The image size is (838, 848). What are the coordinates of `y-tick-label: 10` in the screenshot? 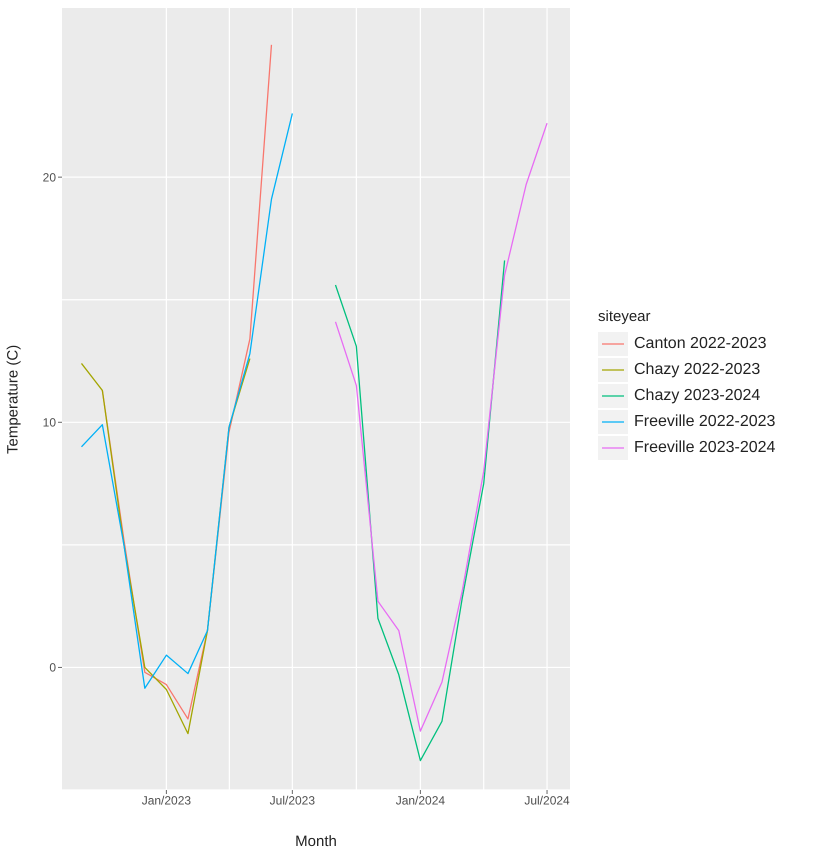 It's located at (49, 423).